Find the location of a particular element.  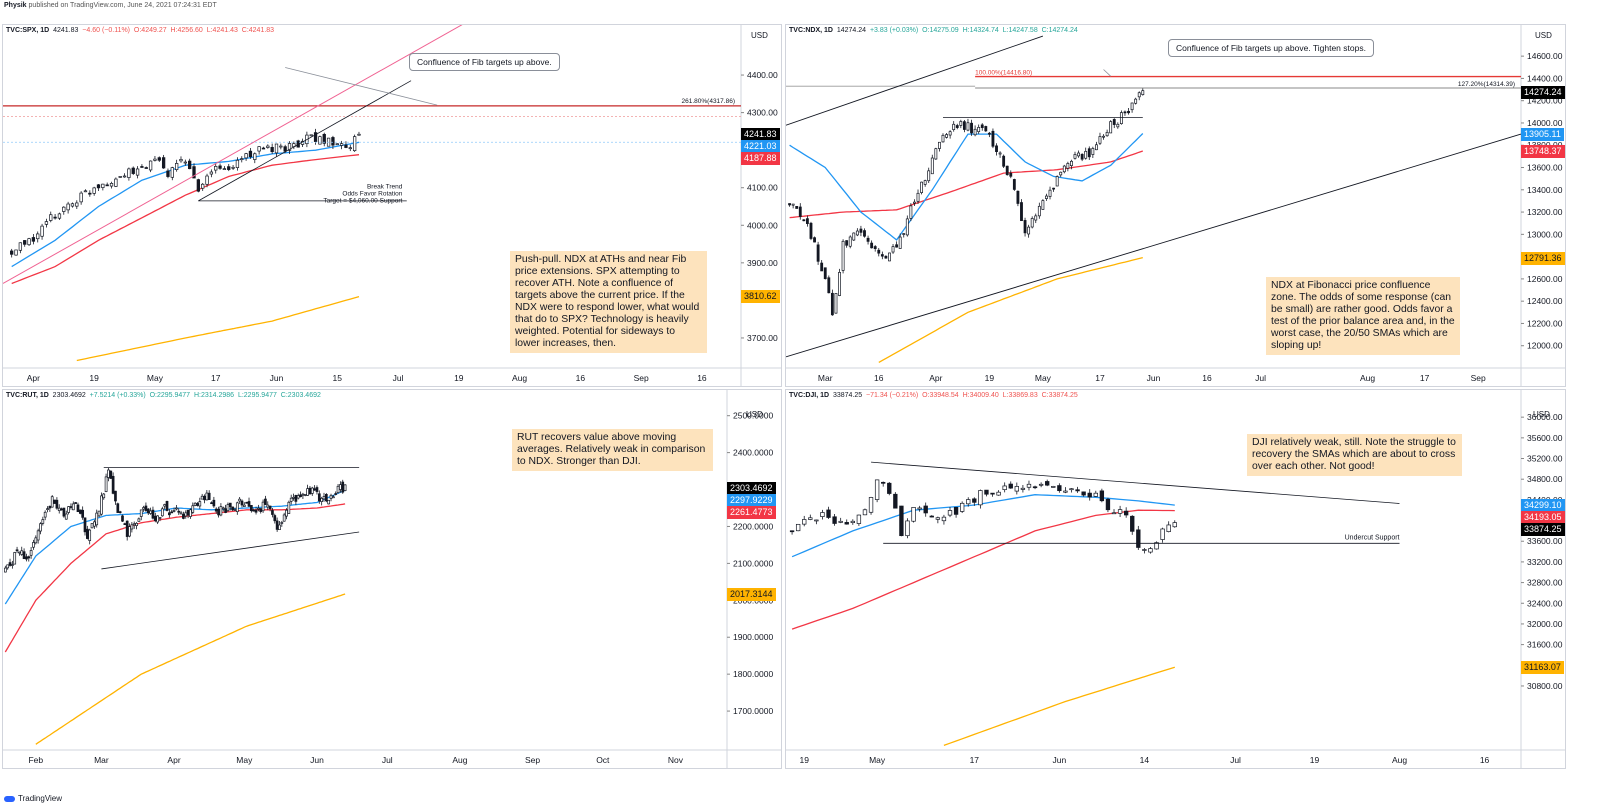

x-tick-label: 19 is located at coordinates (804, 760).